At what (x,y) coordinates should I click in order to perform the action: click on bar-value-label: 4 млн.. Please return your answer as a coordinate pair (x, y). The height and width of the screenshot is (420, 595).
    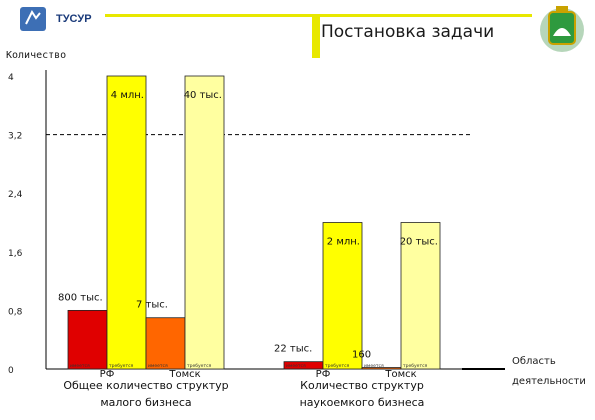
    Looking at the image, I should click on (127, 95).